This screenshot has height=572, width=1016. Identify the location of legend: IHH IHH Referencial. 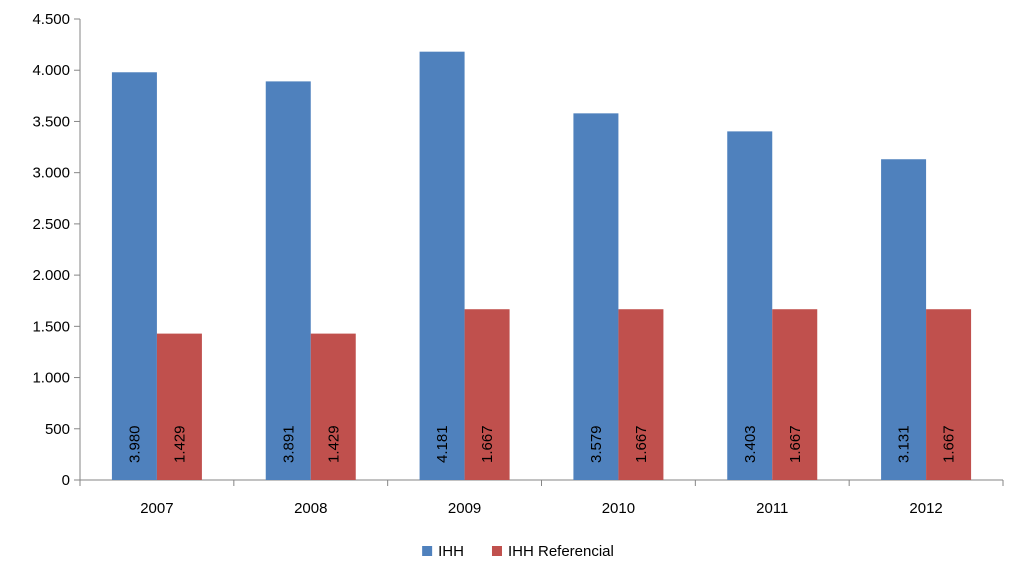
(518, 551).